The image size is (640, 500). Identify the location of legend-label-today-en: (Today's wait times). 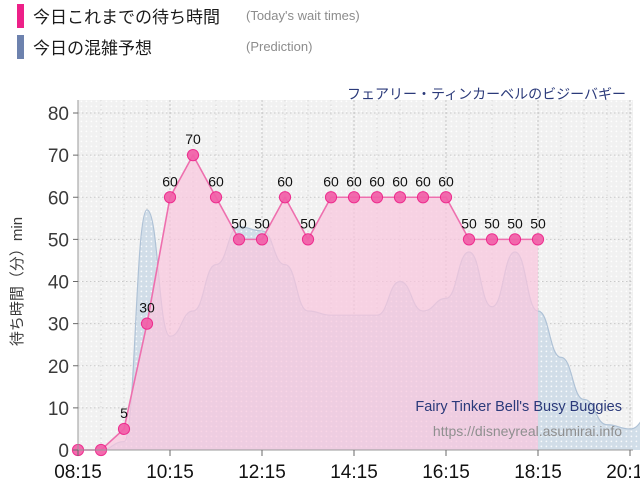
(303, 15).